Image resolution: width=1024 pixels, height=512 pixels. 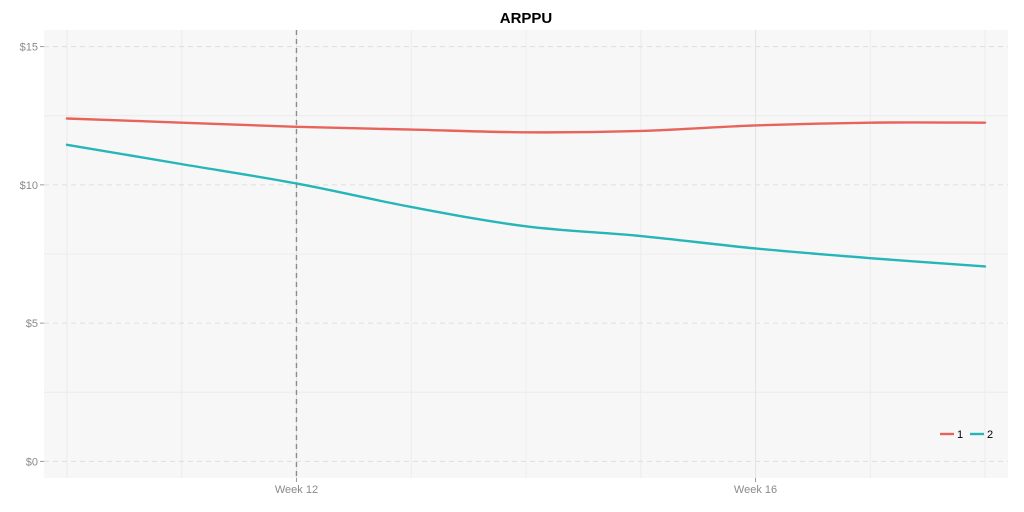 What do you see at coordinates (526, 18) in the screenshot?
I see `chart-title: ARPPU` at bounding box center [526, 18].